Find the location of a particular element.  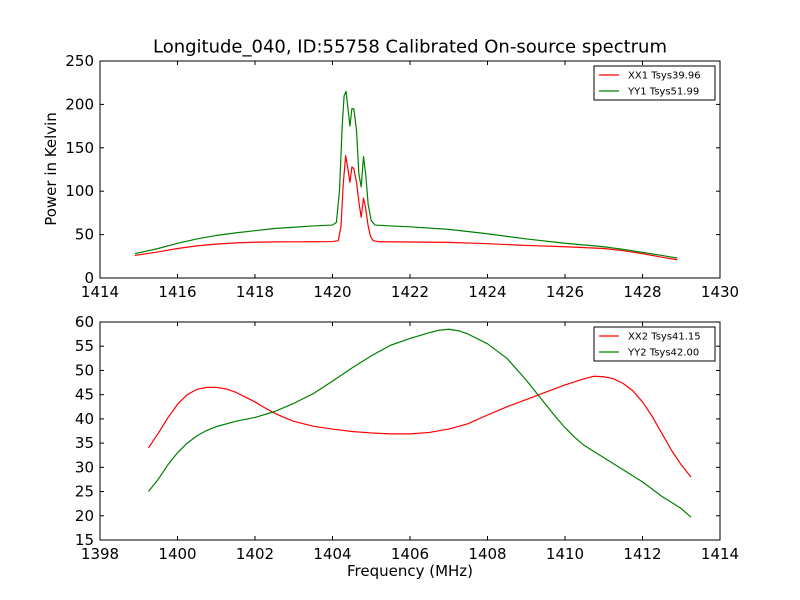

x-axis-label-bottom: Frequency (MHz) is located at coordinates (410, 571).